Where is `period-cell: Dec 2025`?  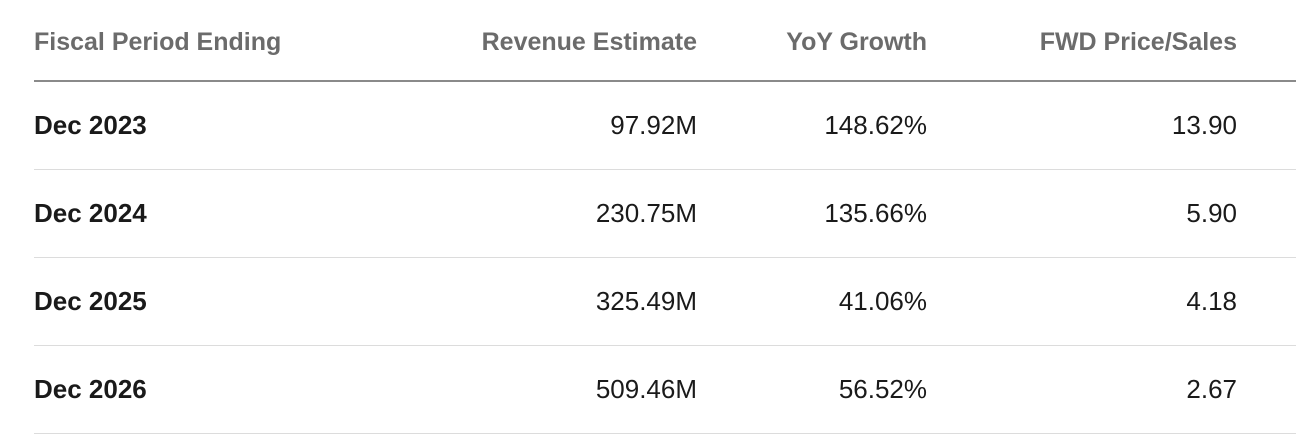
period-cell: Dec 2025 is located at coordinates (90, 301).